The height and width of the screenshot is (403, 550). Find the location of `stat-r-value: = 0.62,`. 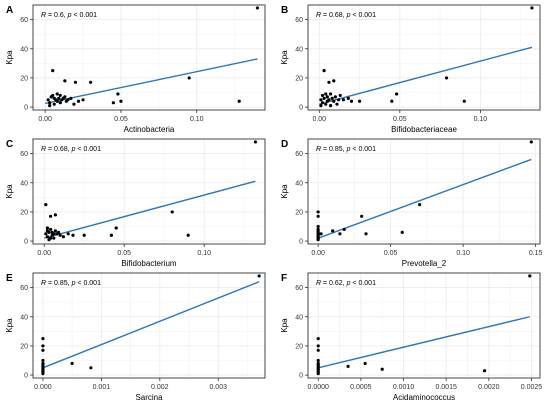

stat-r-value: = 0.62, is located at coordinates (334, 283).